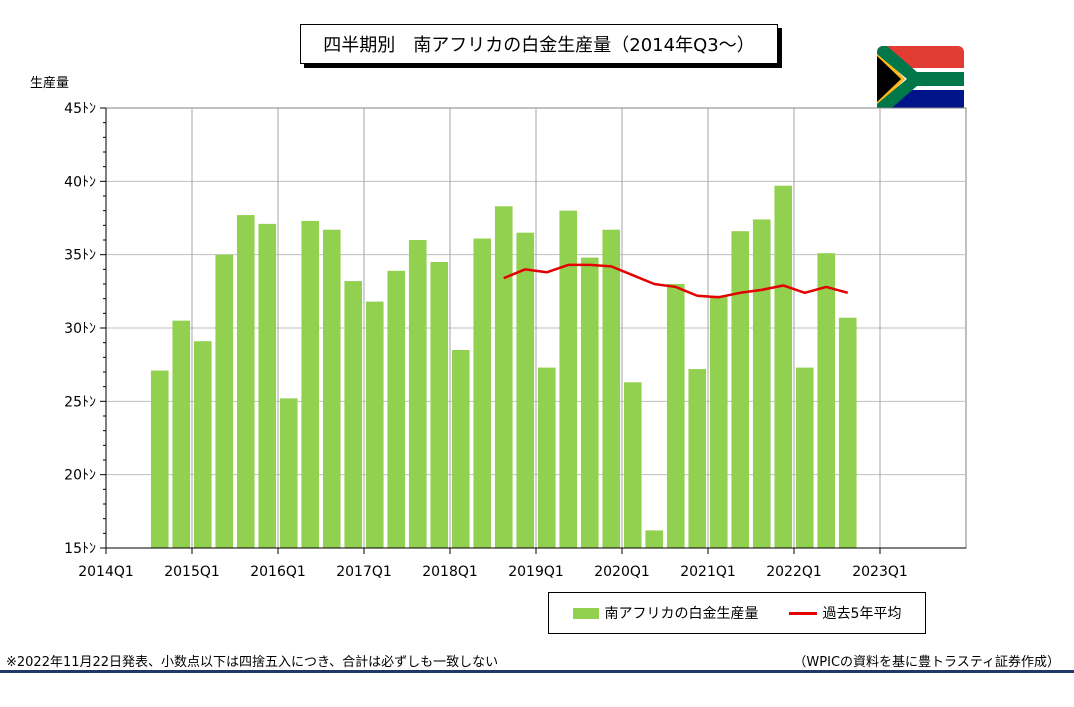 This screenshot has height=707, width=1074. Describe the element at coordinates (80, 256) in the screenshot. I see `y-tick-label: 35ﾄﾝ` at that location.